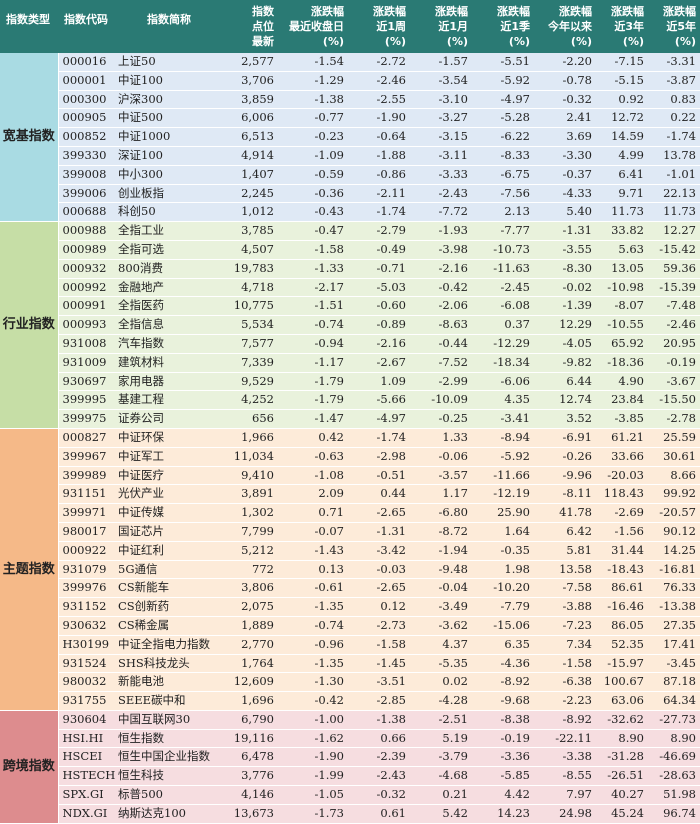  Describe the element at coordinates (252, 626) in the screenshot. I see `value-cell: 1,889` at that location.